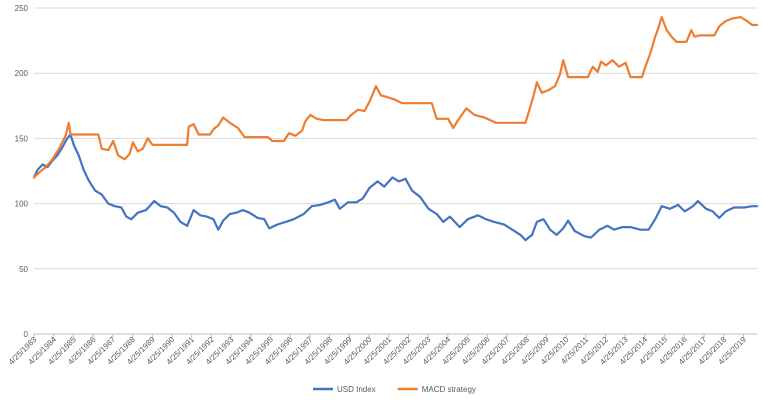  Describe the element at coordinates (22, 73) in the screenshot. I see `y-tick-label: 200` at that location.